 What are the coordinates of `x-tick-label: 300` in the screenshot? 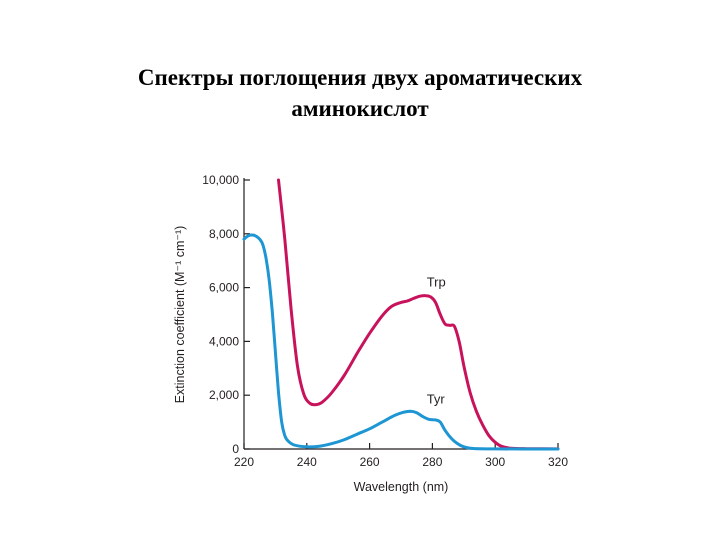 It's located at (495, 462).